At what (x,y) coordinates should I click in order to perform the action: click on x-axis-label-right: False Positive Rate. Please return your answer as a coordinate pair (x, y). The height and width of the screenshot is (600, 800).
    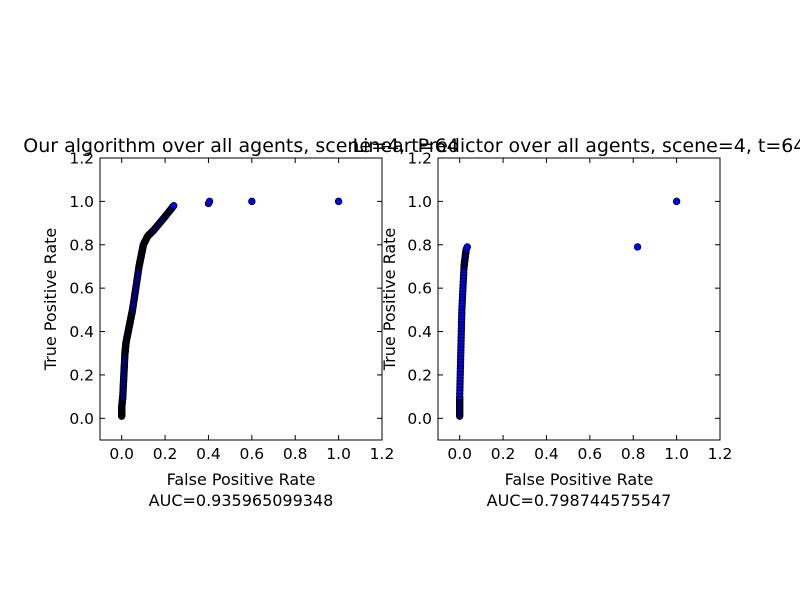
    Looking at the image, I should click on (579, 479).